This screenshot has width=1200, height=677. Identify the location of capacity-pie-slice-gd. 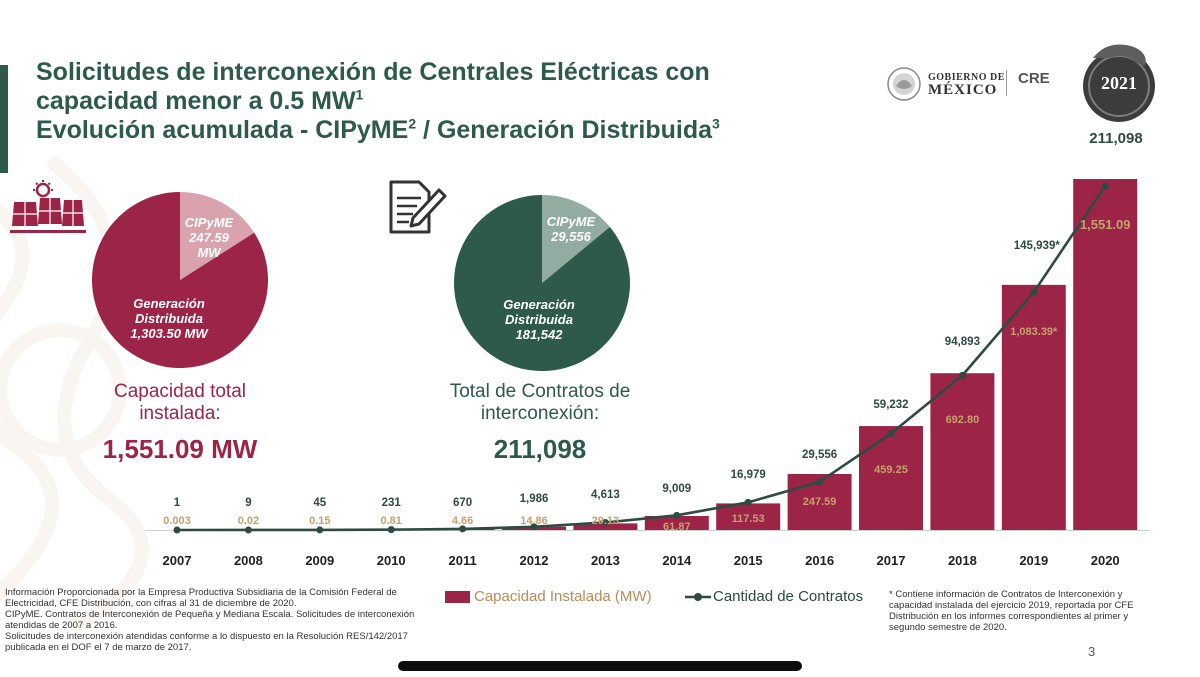
(180, 280).